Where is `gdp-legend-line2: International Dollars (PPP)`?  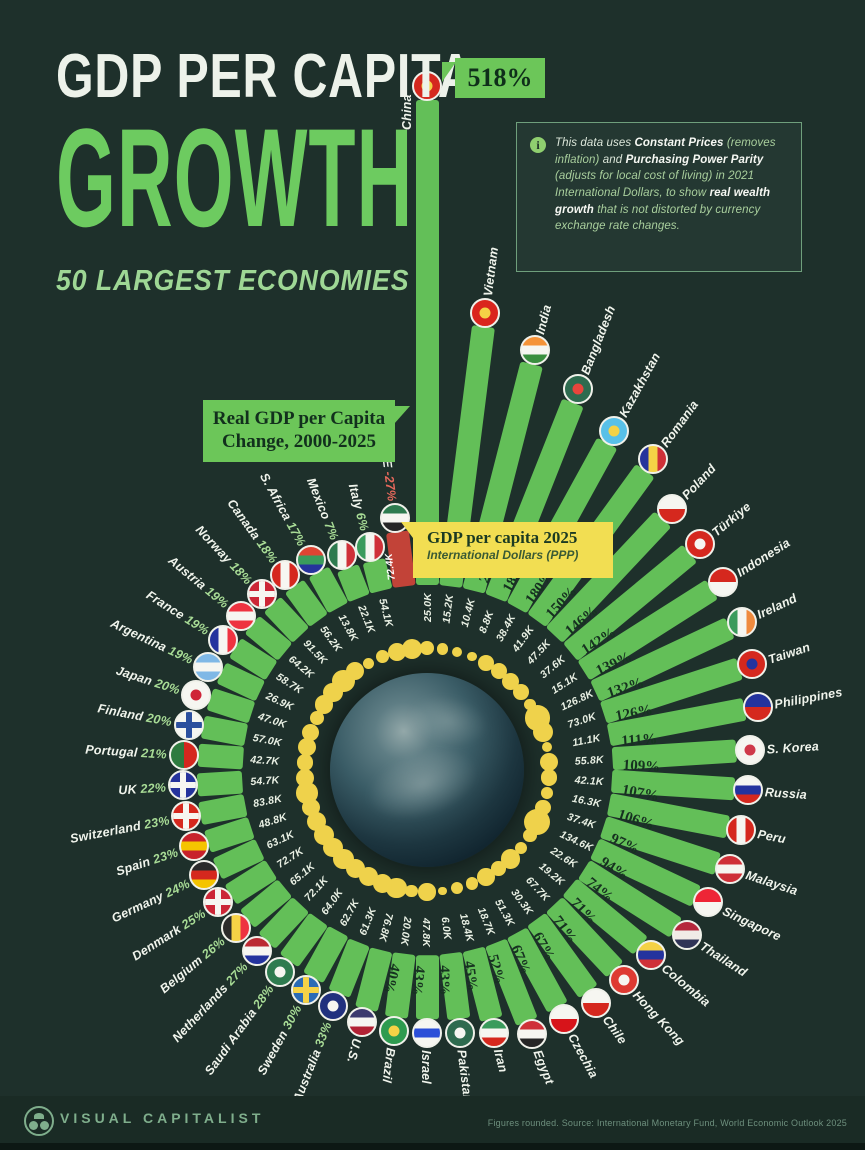 gdp-legend-line2: International Dollars (PPP) is located at coordinates (503, 554).